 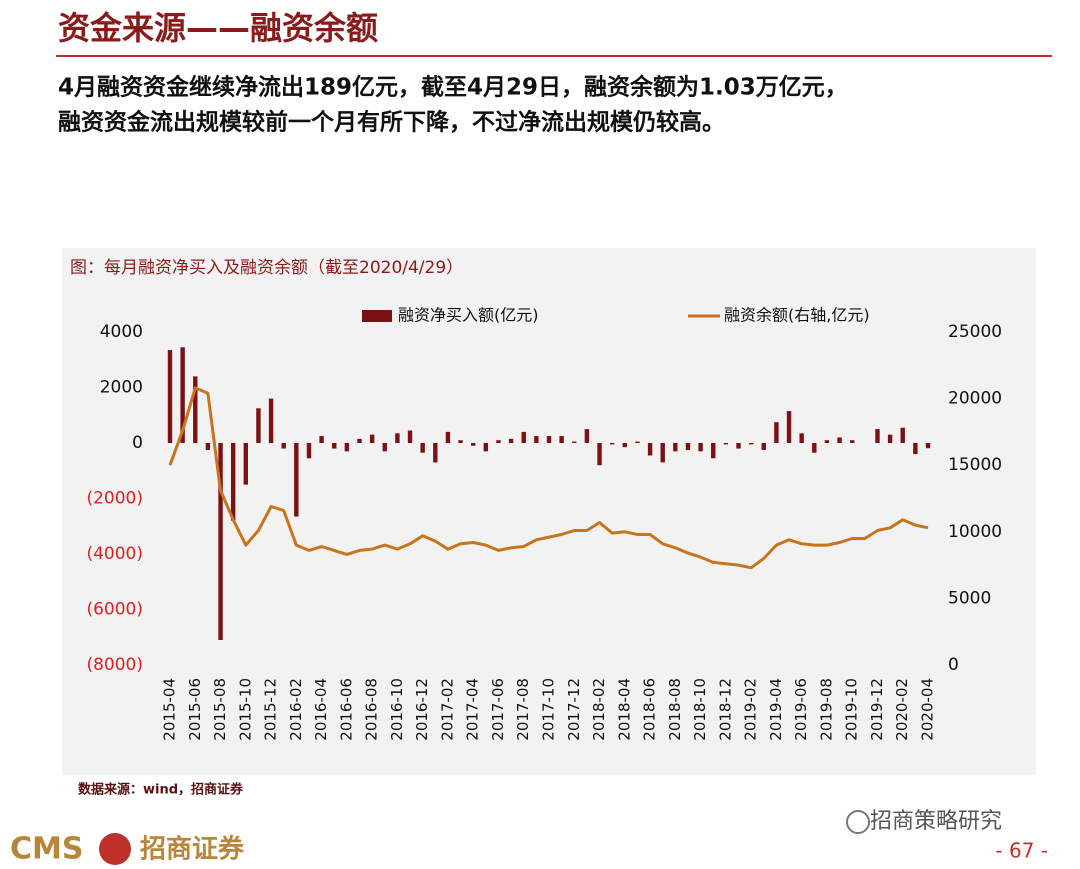 What do you see at coordinates (700, 709) in the screenshot?
I see `x-tick-label: 2018-10` at bounding box center [700, 709].